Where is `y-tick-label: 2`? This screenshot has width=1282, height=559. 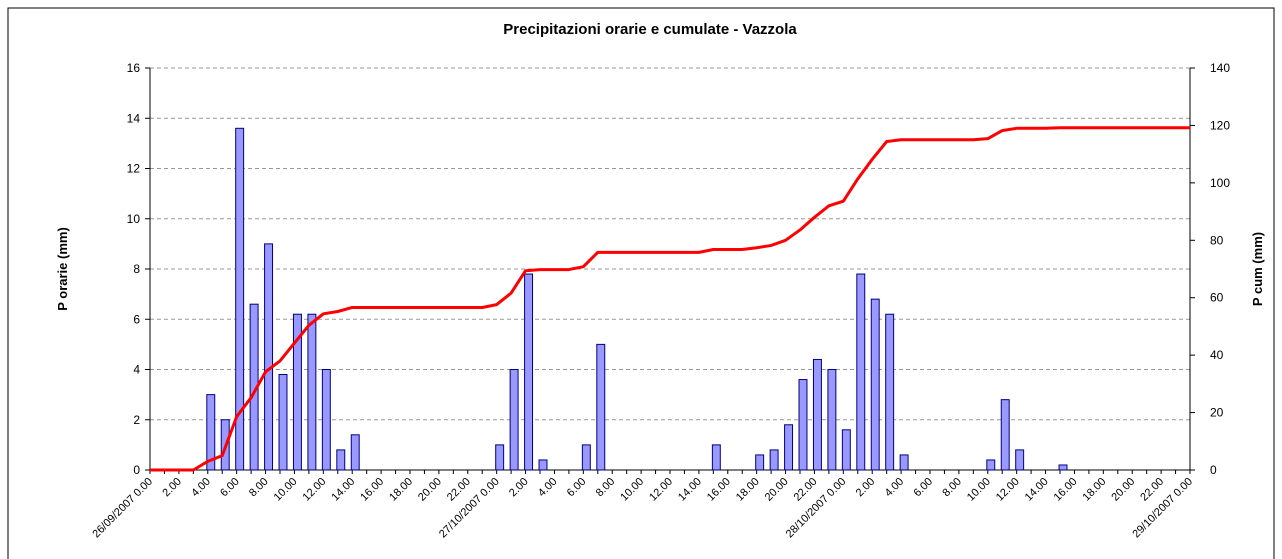
y-tick-label: 2 is located at coordinates (136, 420).